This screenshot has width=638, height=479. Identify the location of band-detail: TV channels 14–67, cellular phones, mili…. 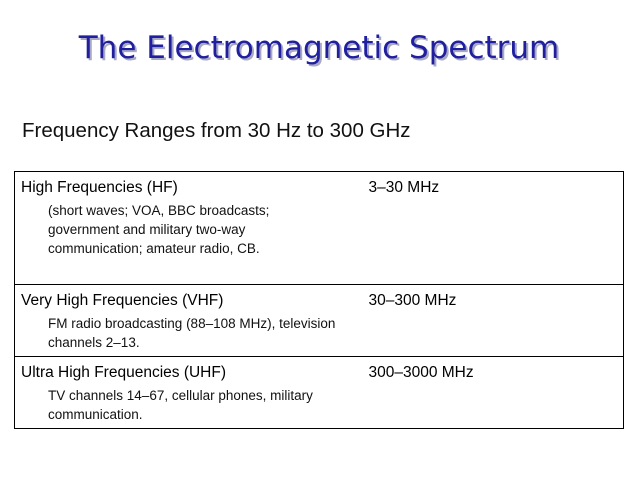
(180, 405).